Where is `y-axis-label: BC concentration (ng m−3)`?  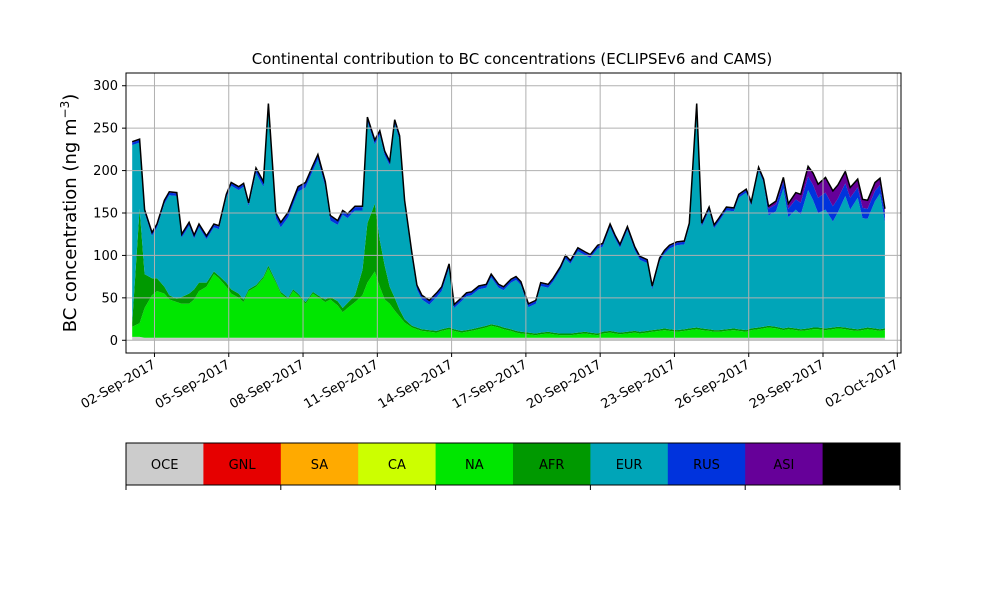
y-axis-label: BC concentration (ng m−3) is located at coordinates (69, 213).